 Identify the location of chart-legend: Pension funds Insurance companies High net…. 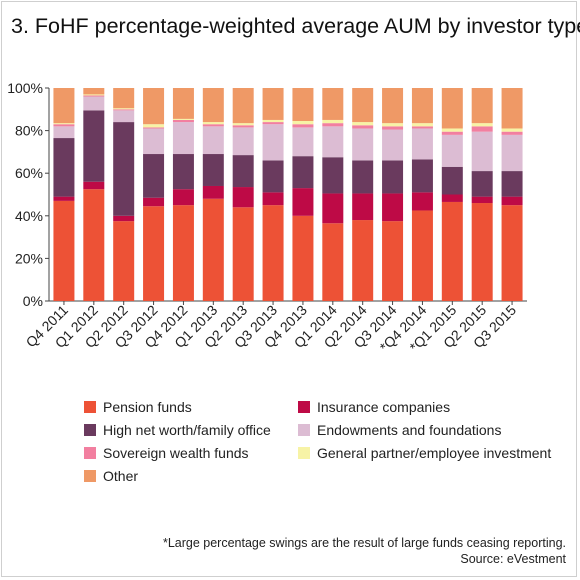
(324, 441).